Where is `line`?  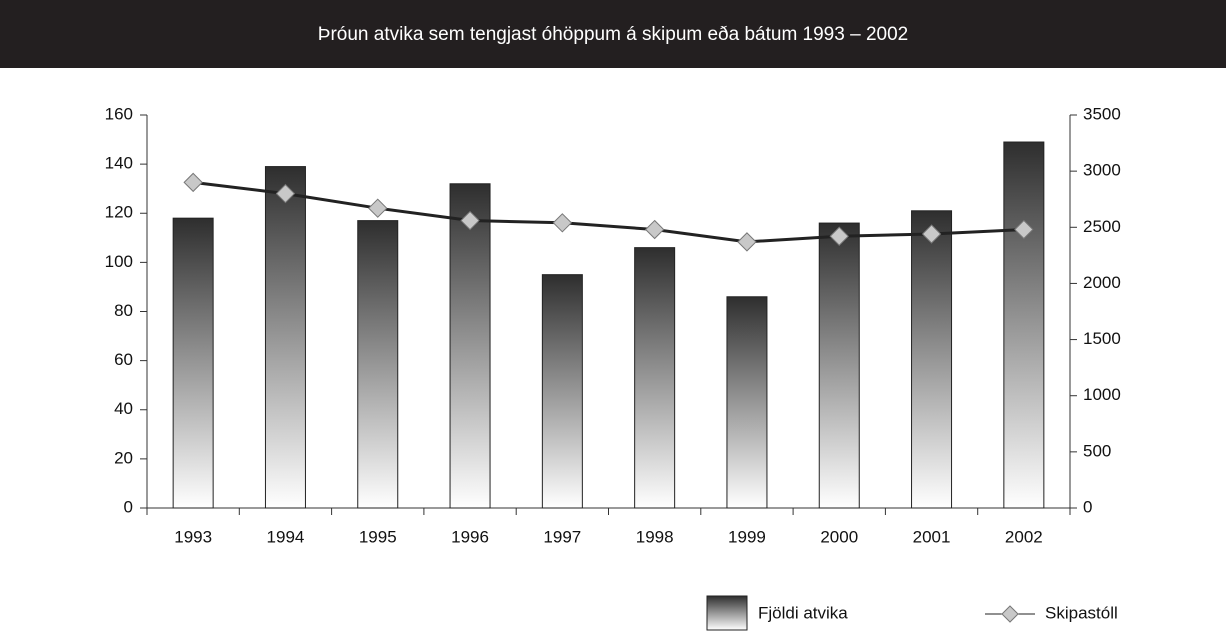
line is located at coordinates (608, 212).